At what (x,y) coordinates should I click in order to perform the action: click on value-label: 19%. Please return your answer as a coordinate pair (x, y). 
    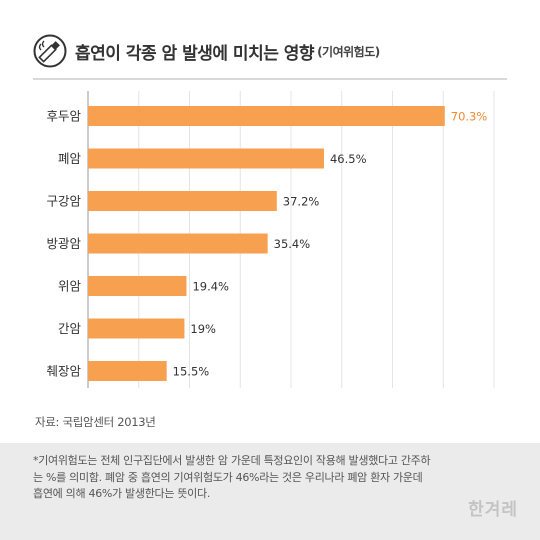
    Looking at the image, I should click on (203, 329).